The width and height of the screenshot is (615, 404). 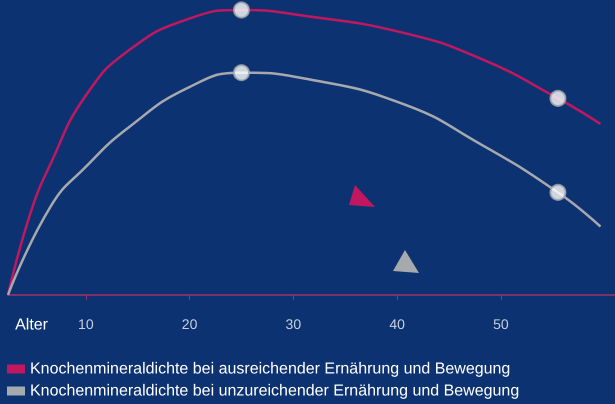 I want to click on x-tick-label: 20, so click(x=190, y=324).